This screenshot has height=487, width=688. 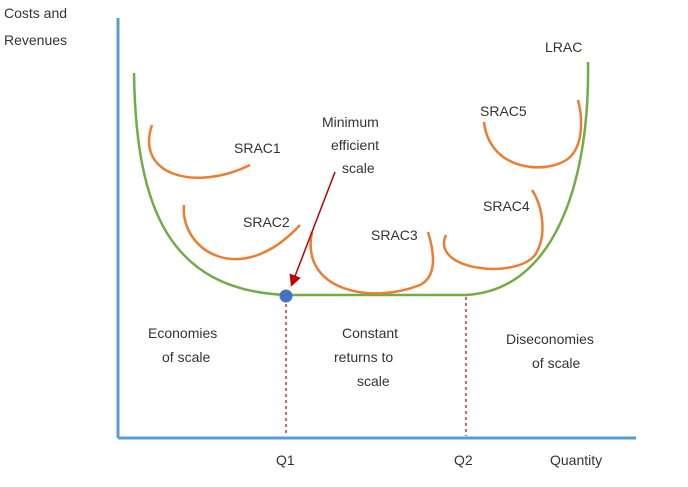 What do you see at coordinates (372, 263) in the screenshot?
I see `srac3-curve` at bounding box center [372, 263].